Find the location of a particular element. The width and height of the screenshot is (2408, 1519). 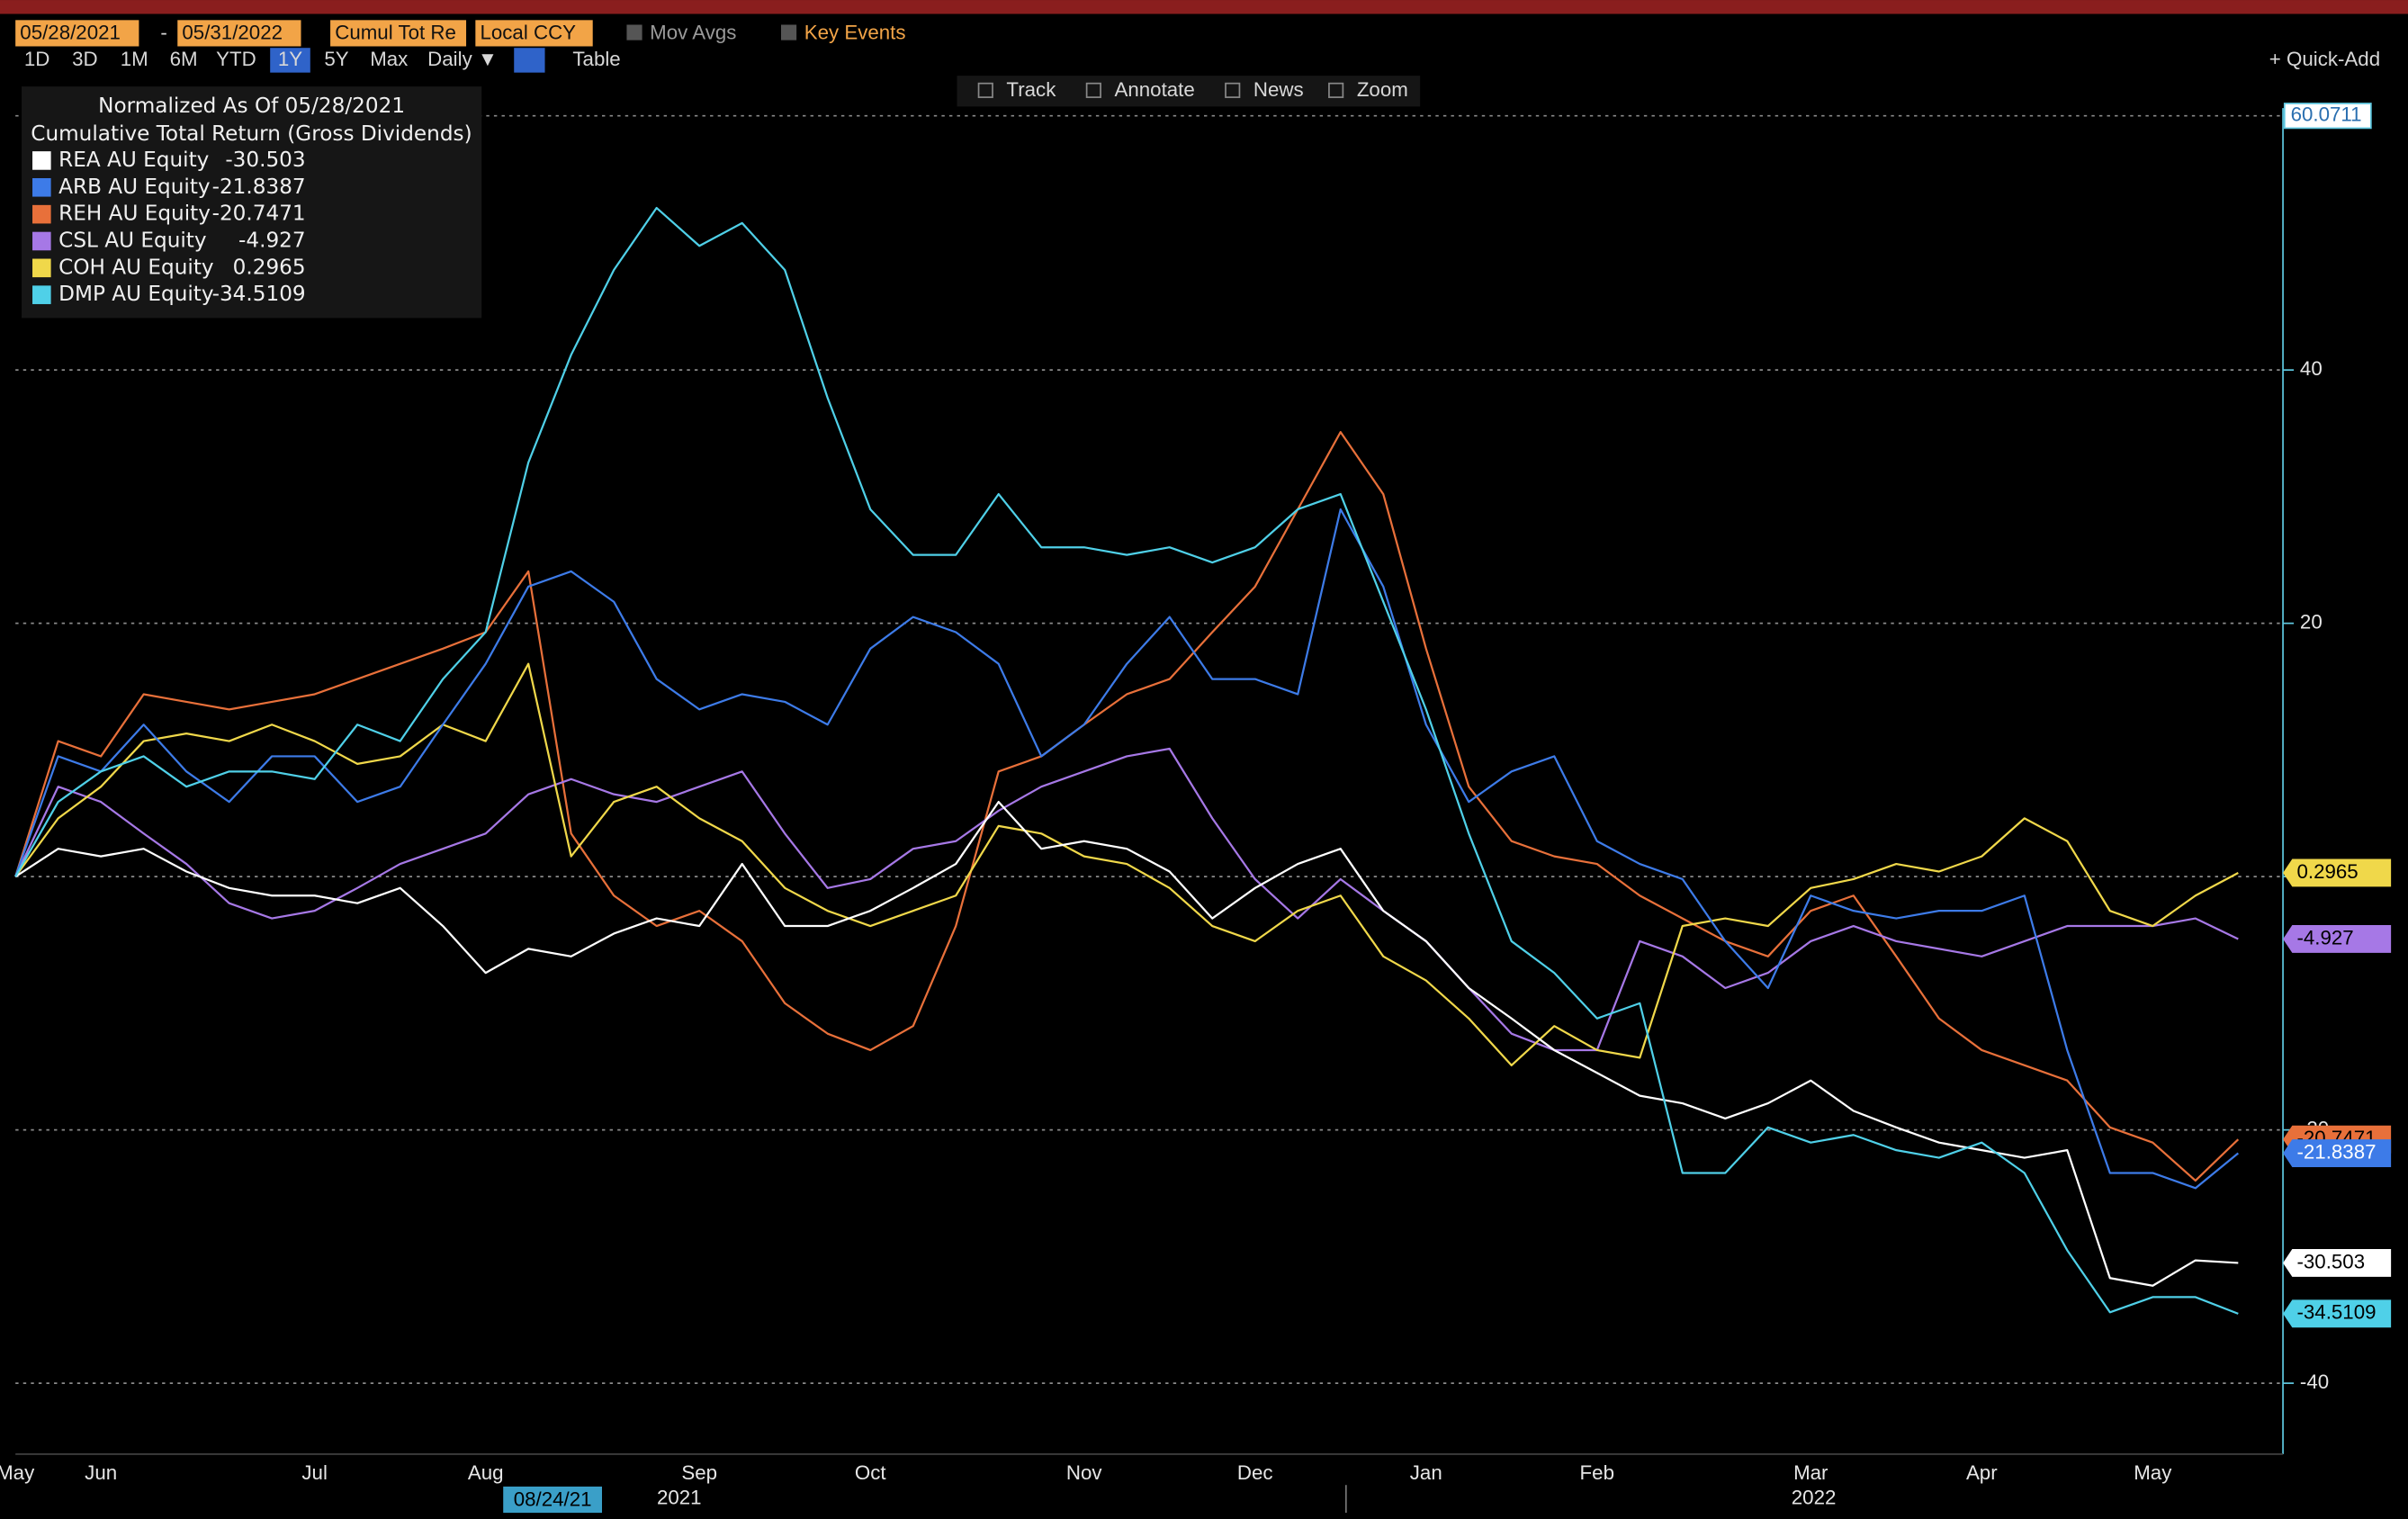

legend-label: REH AU Equity is located at coordinates (134, 214).